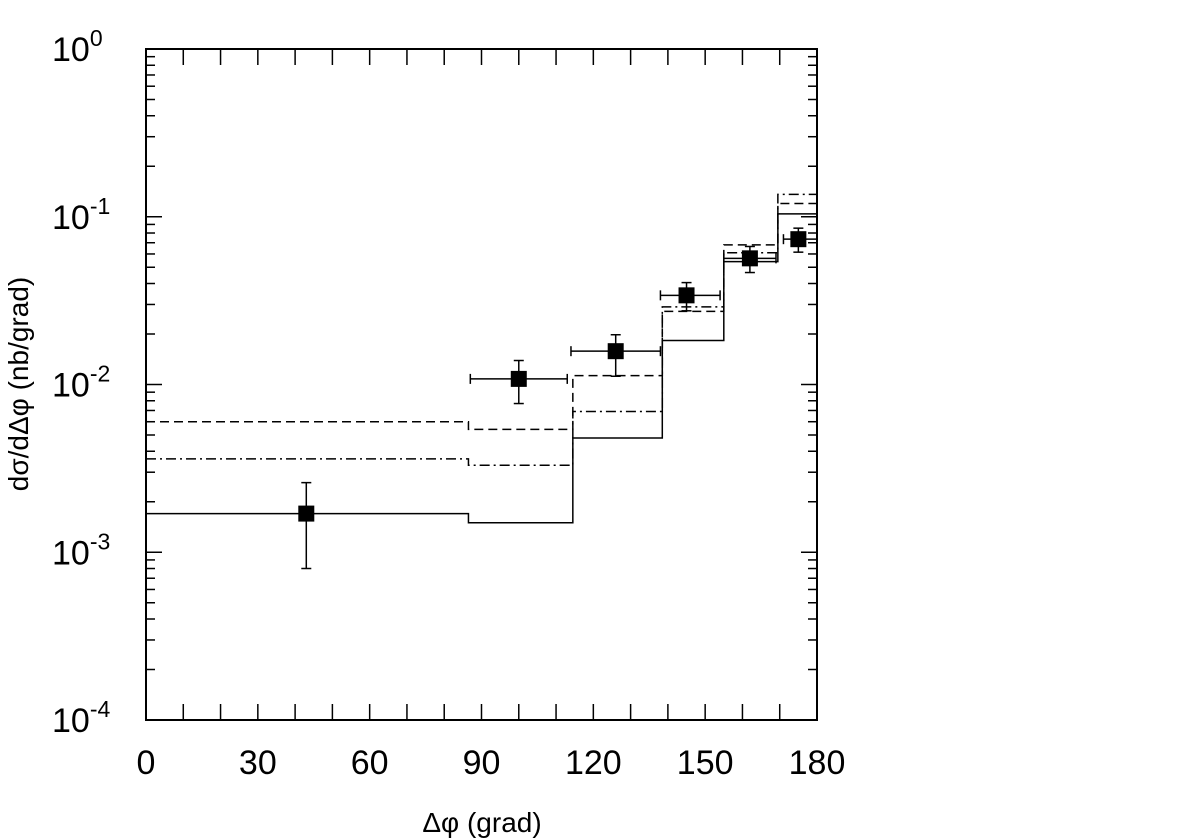 This screenshot has height=840, width=1199. I want to click on x-tick-label: 180, so click(817, 763).